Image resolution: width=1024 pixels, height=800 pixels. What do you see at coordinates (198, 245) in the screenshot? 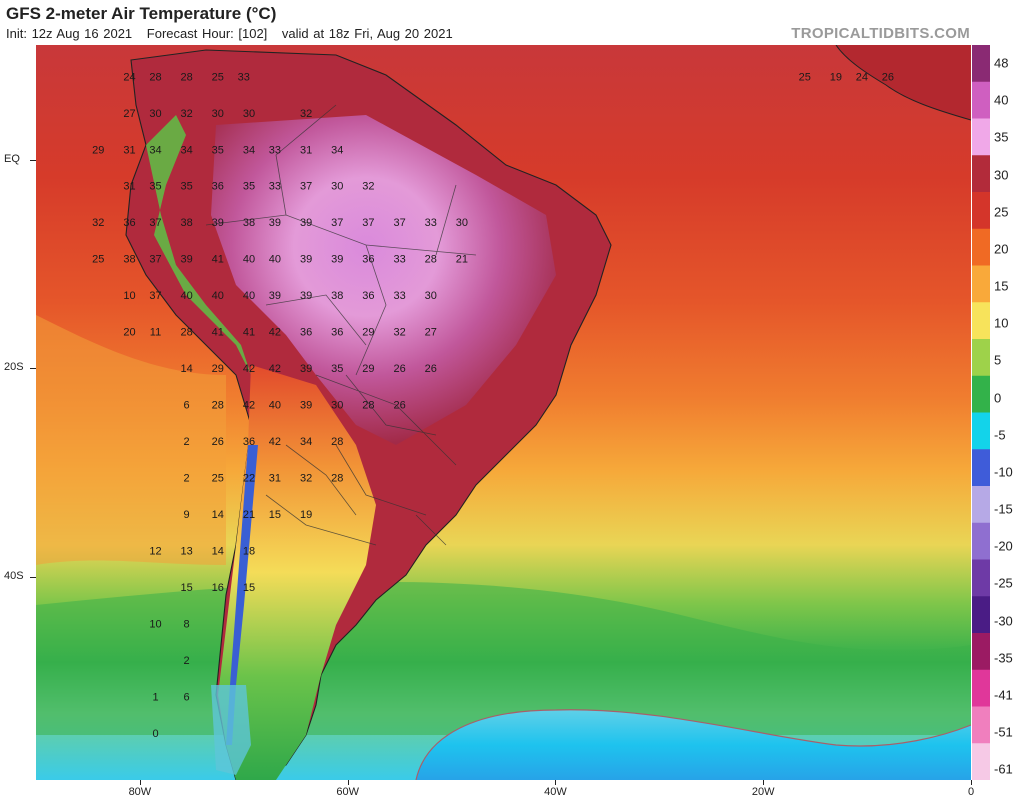
I see `andes-north` at bounding box center [198, 245].